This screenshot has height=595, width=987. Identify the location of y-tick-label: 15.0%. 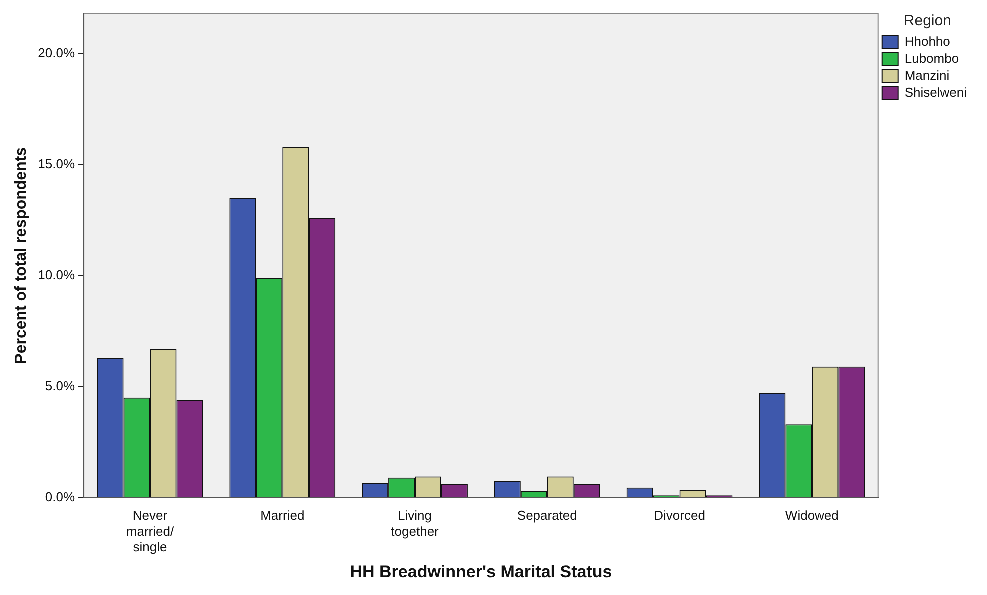
(57, 164).